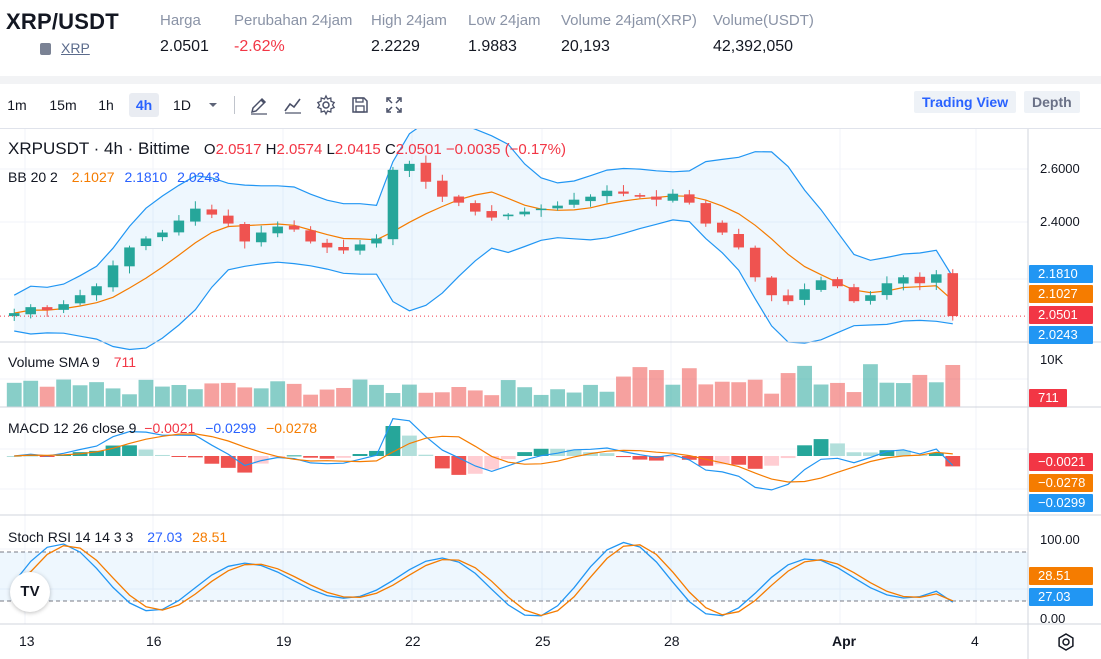  What do you see at coordinates (54, 362) in the screenshot?
I see `volume-label: Volume SMA 9` at bounding box center [54, 362].